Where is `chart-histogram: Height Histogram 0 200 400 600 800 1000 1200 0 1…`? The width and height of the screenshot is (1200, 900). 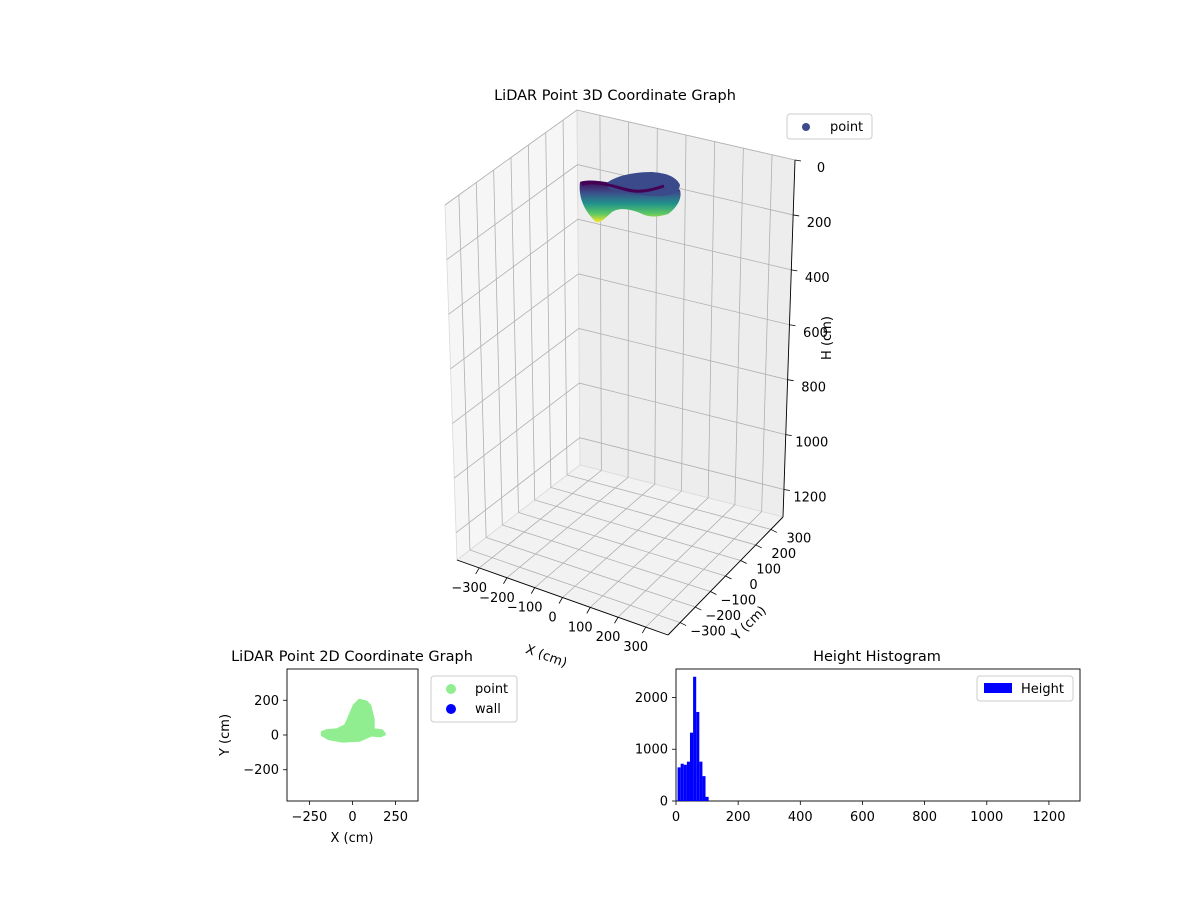 chart-histogram: Height Histogram 0 200 400 600 800 1000 1200 0 1… is located at coordinates (858, 737).